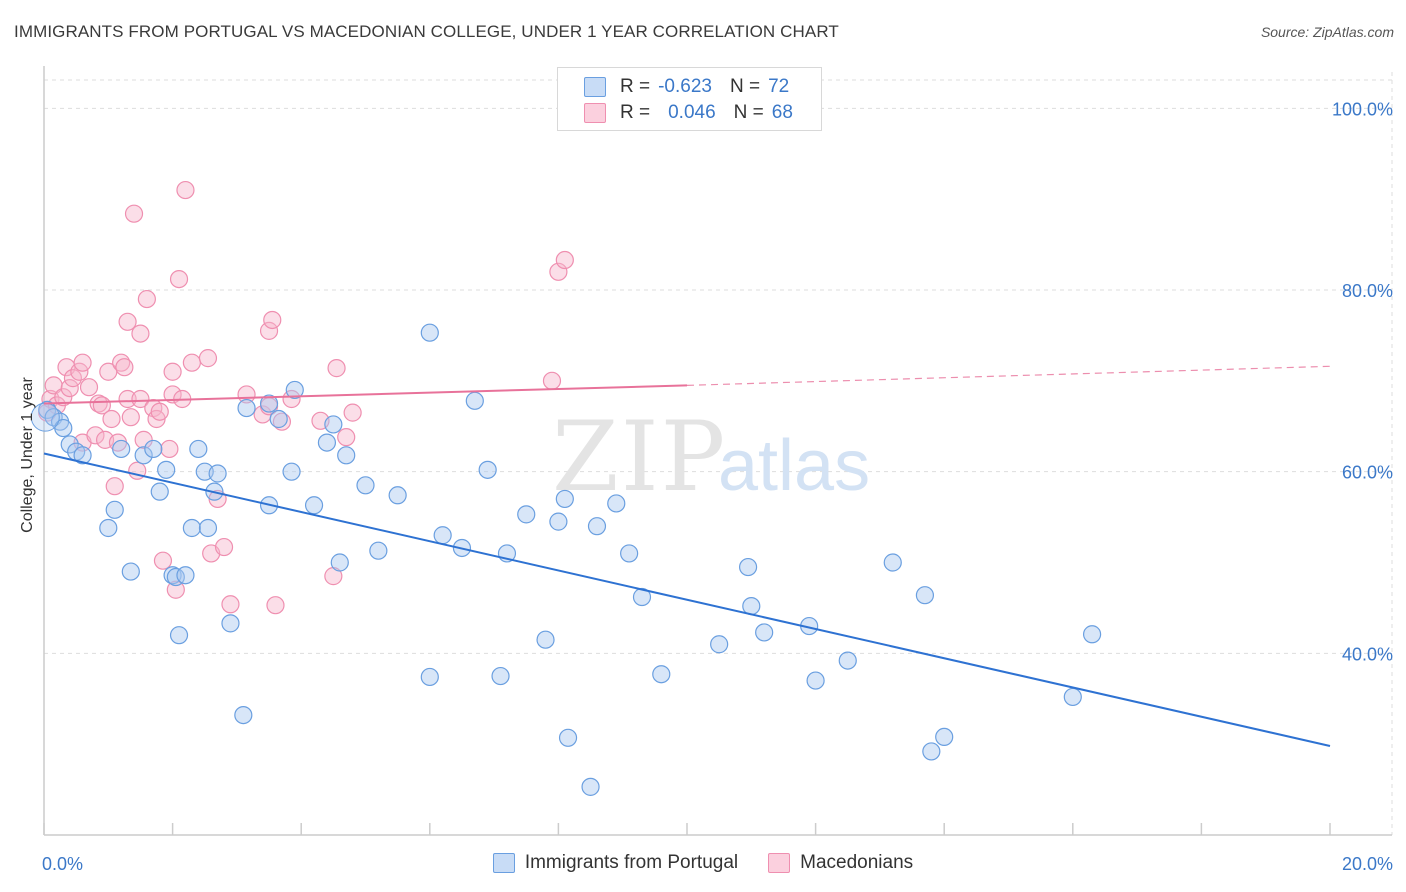 This screenshot has height=892, width=1406. I want to click on legend-r-value: 0.046, so click(692, 112).